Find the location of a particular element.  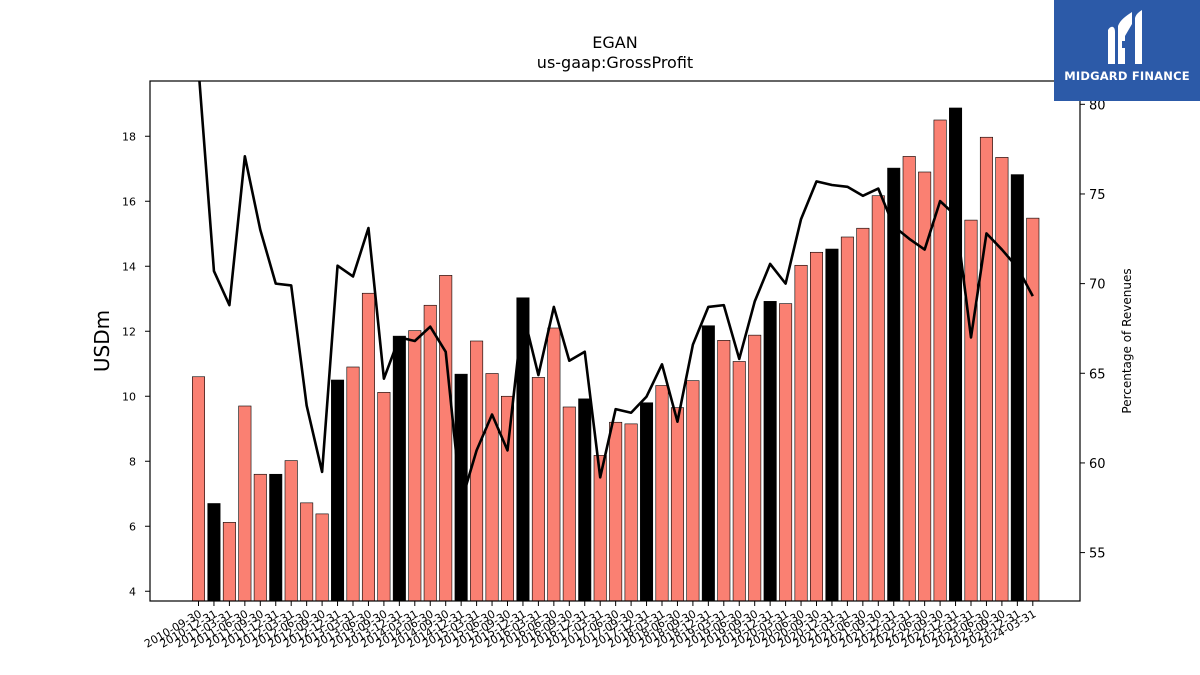

y-axis-label: USDm is located at coordinates (102, 341).